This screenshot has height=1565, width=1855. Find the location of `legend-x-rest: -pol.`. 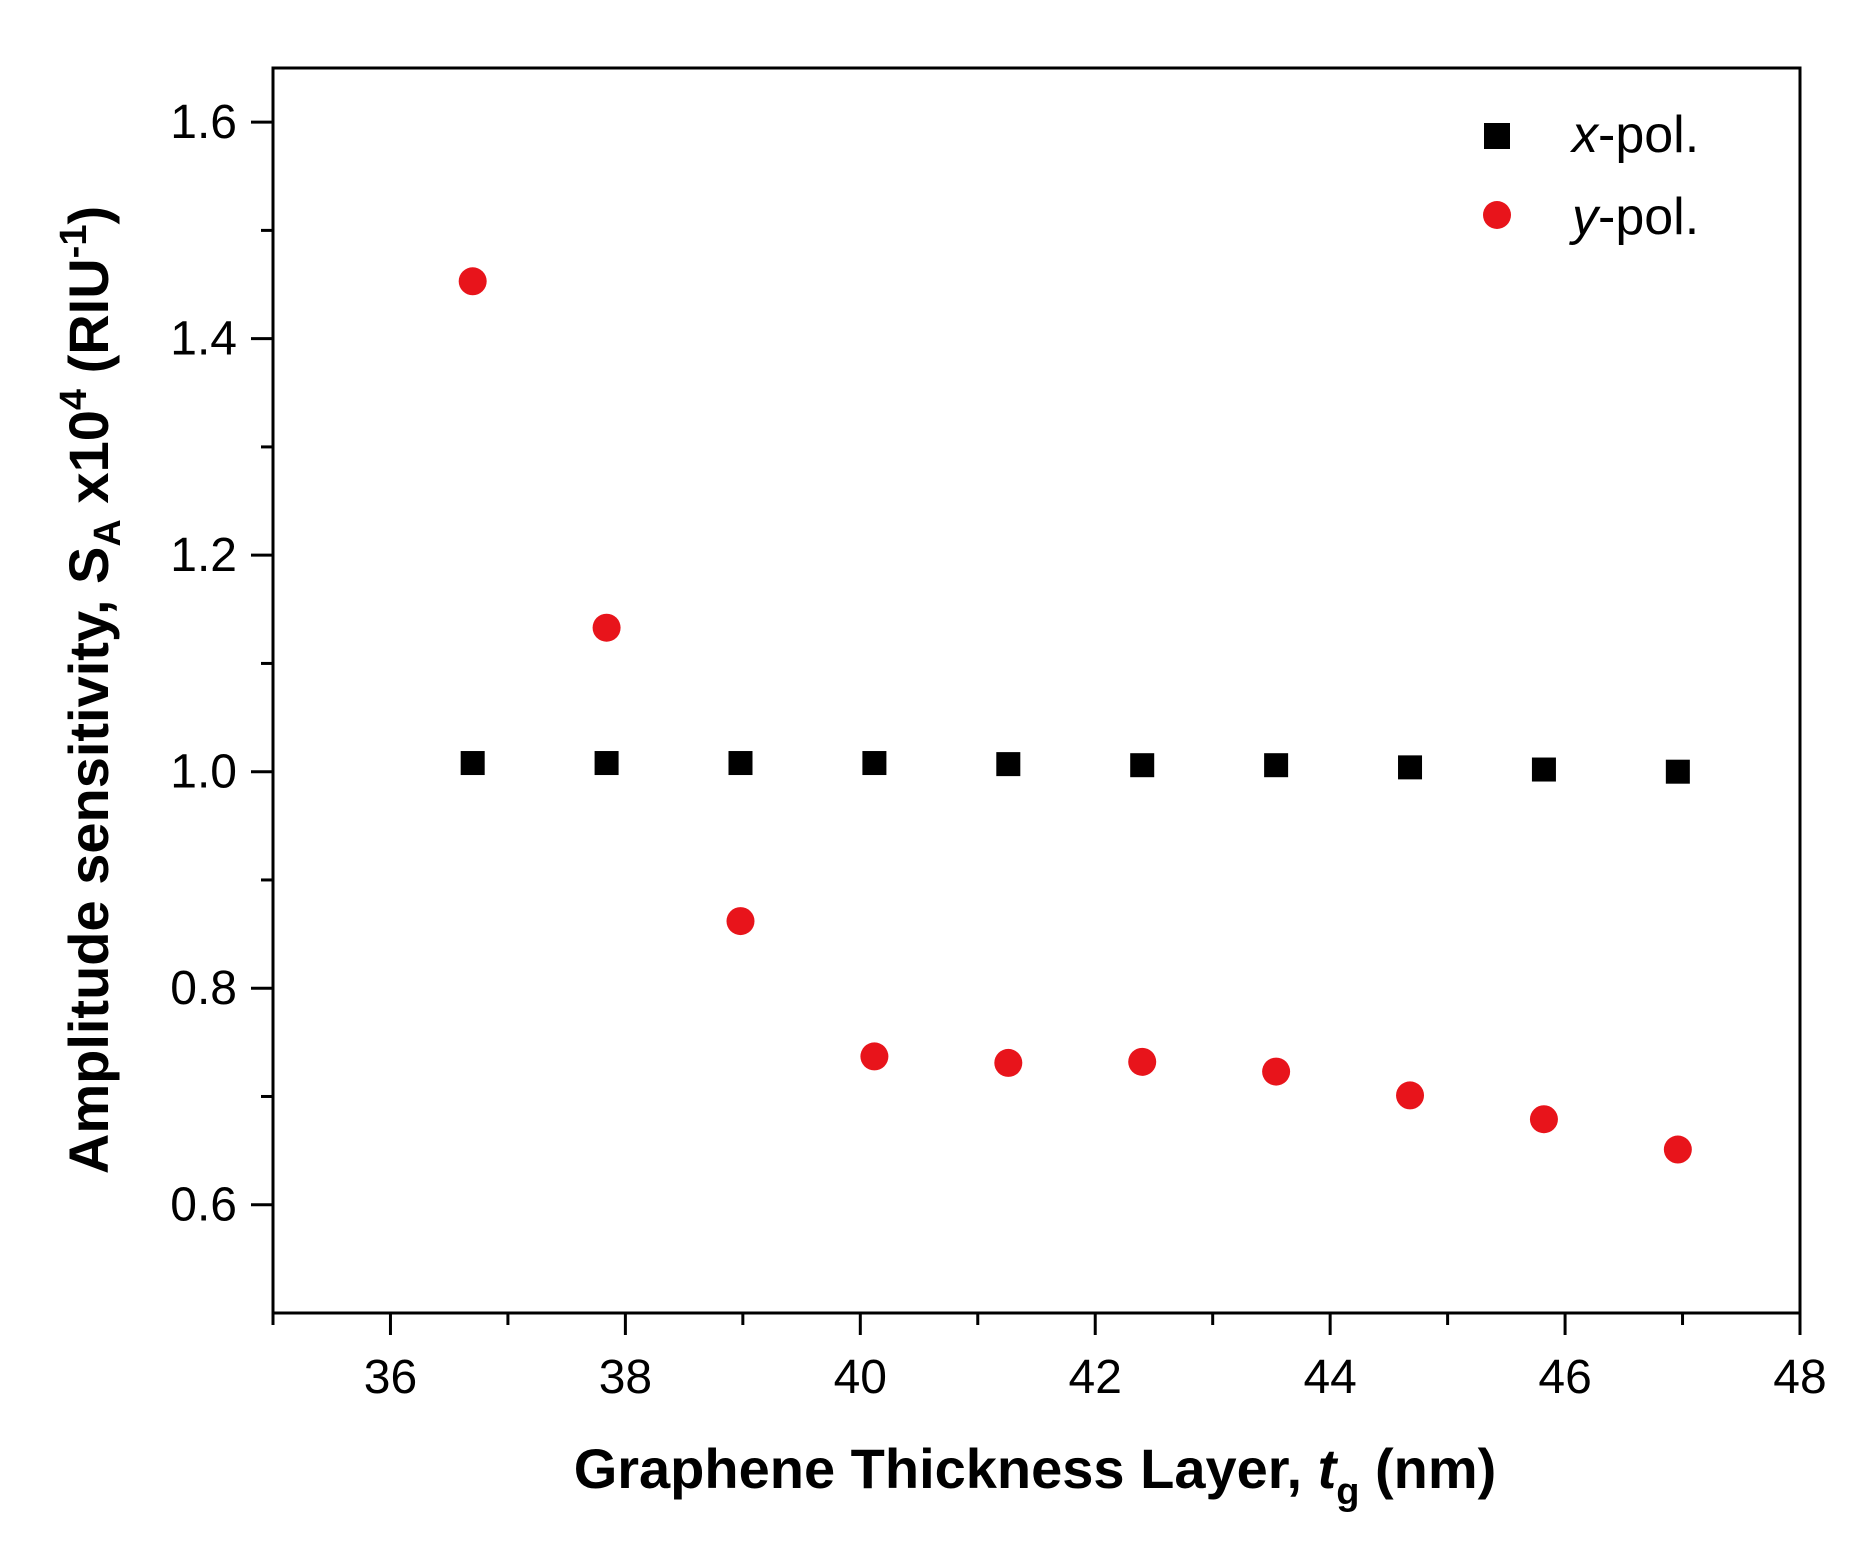

legend-x-rest: -pol. is located at coordinates (1648, 135).